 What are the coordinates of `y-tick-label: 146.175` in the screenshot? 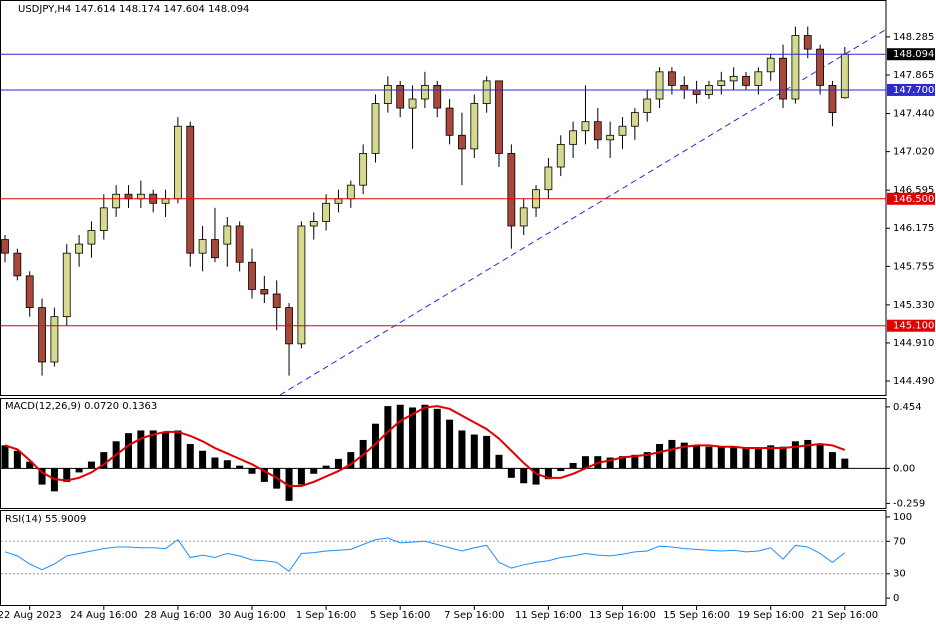 It's located at (913, 228).